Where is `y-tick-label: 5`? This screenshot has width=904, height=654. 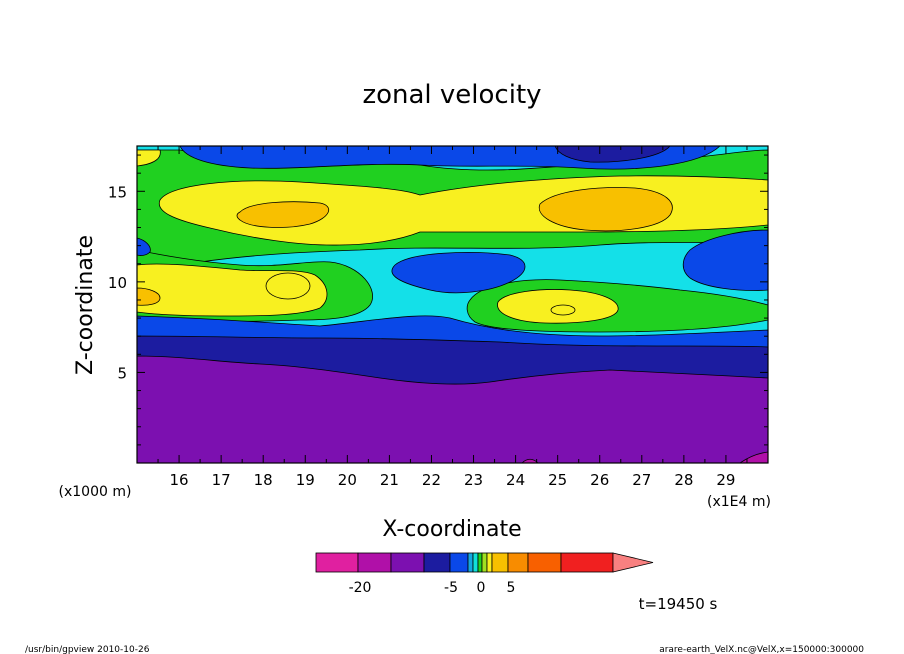 y-tick-label: 5 is located at coordinates (122, 373).